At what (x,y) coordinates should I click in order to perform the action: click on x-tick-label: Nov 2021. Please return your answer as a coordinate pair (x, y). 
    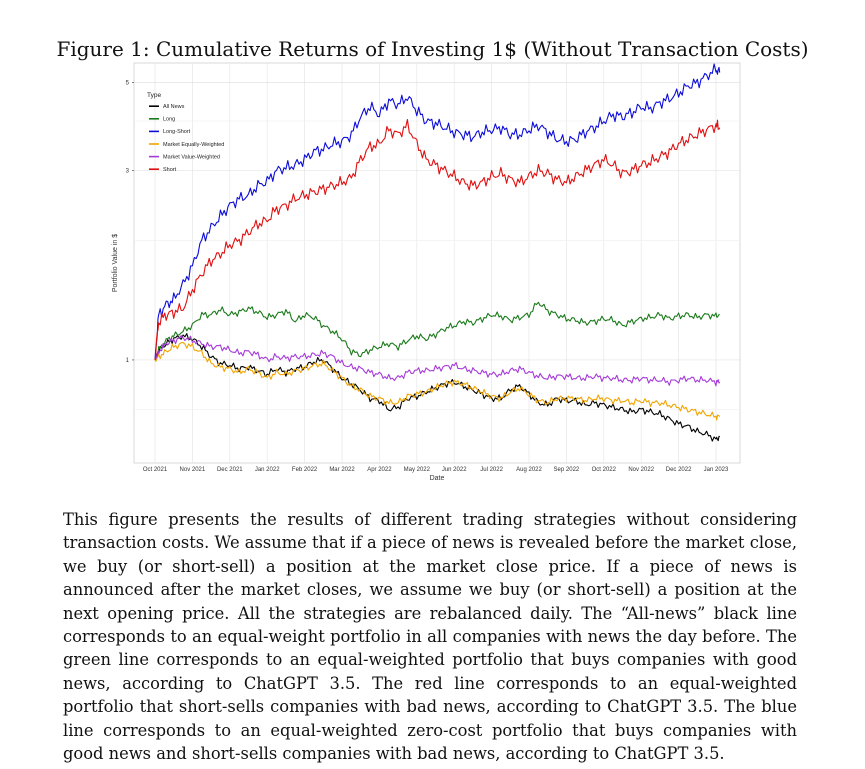
    Looking at the image, I should click on (193, 470).